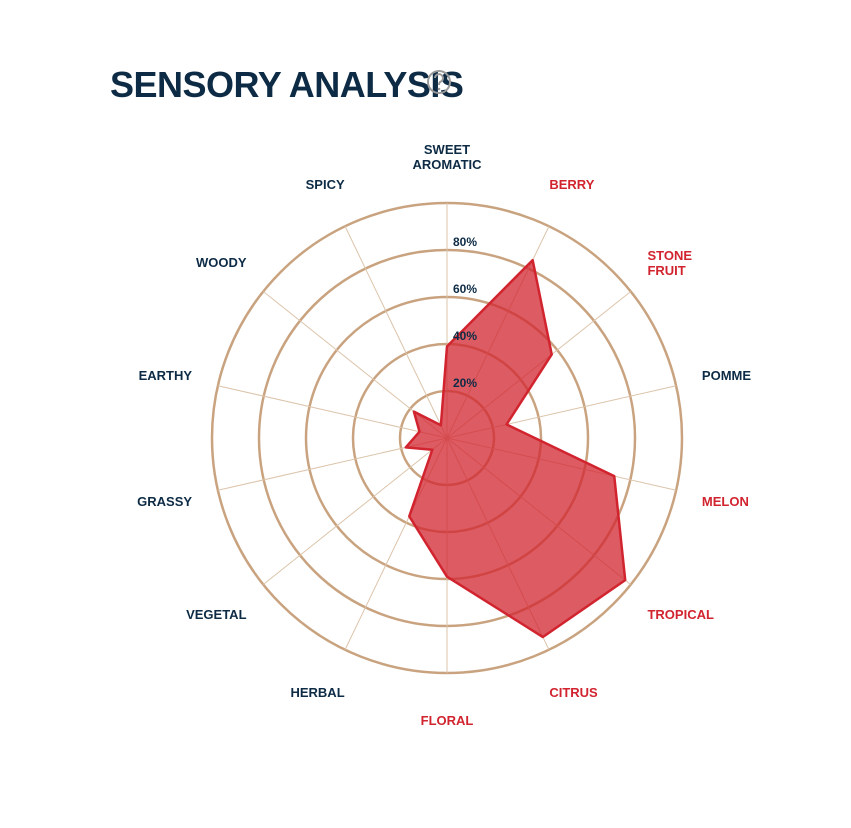 The height and width of the screenshot is (828, 851). I want to click on axis-label: WOODY, so click(221, 262).